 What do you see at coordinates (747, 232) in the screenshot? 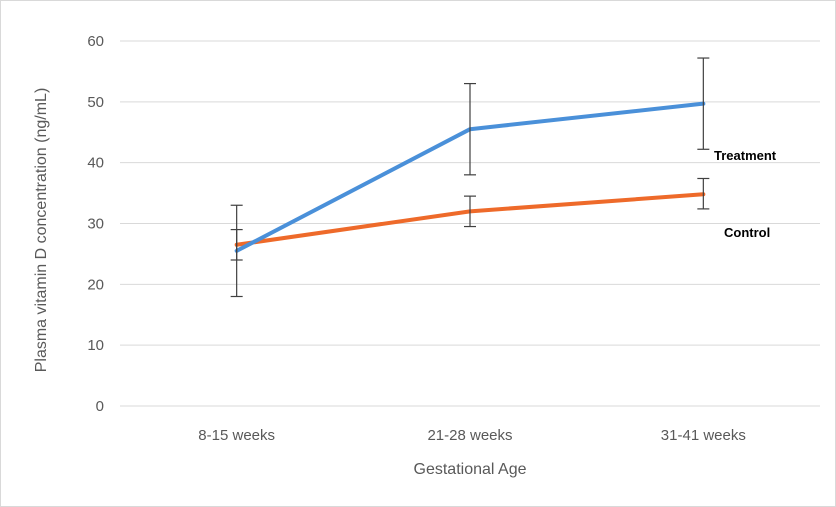
I see `series-label-control: Control` at bounding box center [747, 232].